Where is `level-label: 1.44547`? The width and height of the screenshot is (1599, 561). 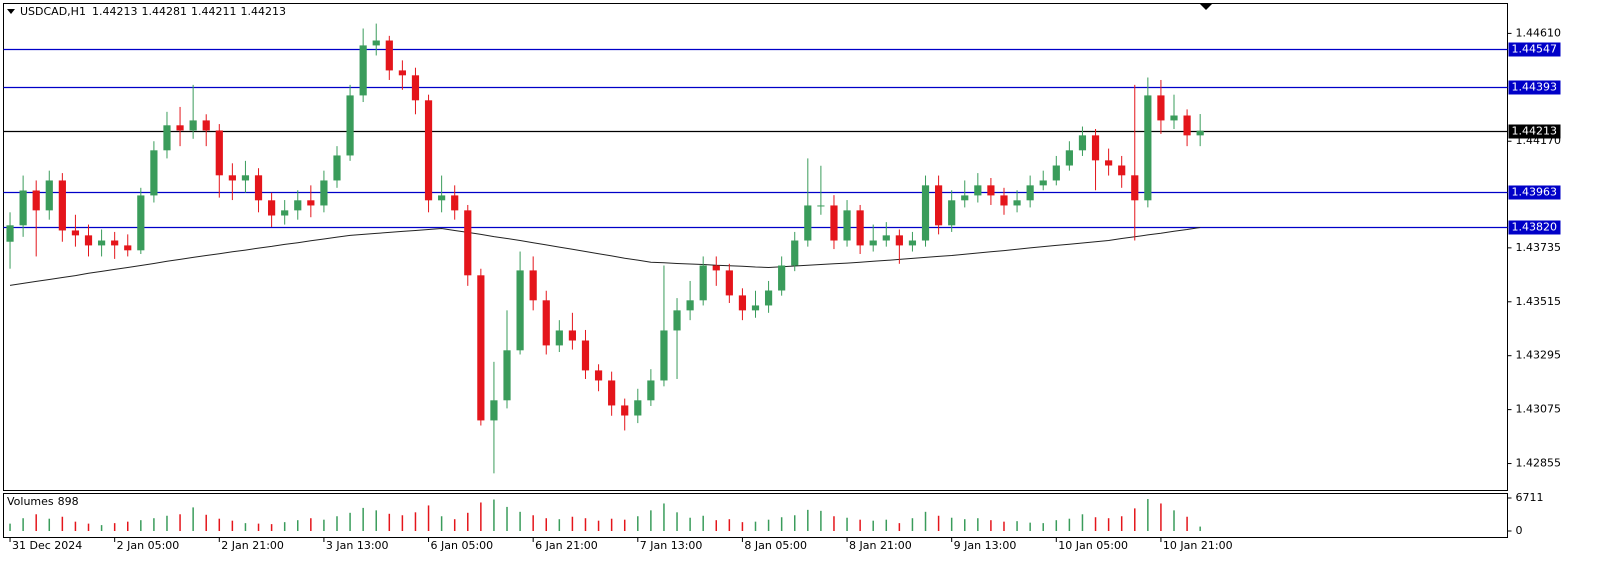 level-label: 1.44547 is located at coordinates (1535, 49).